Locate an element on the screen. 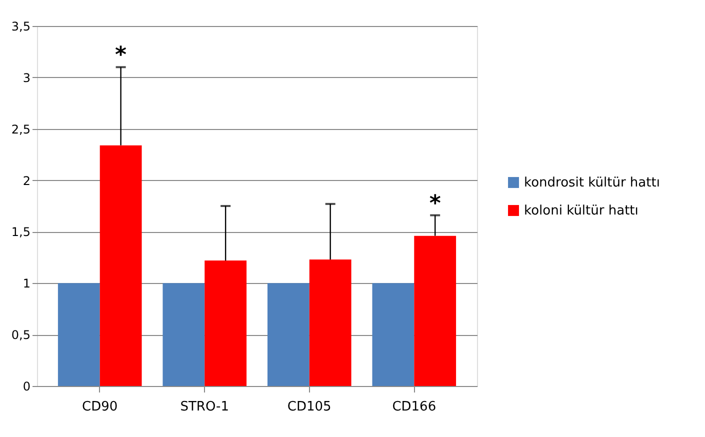 This screenshot has height=437, width=705. x-tick-label: CD90 is located at coordinates (100, 407).